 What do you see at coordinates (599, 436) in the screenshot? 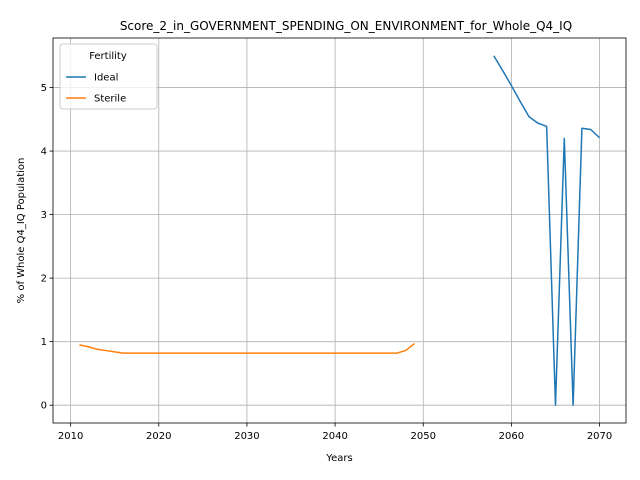
I see `x-tick-label: 2070` at bounding box center [599, 436].